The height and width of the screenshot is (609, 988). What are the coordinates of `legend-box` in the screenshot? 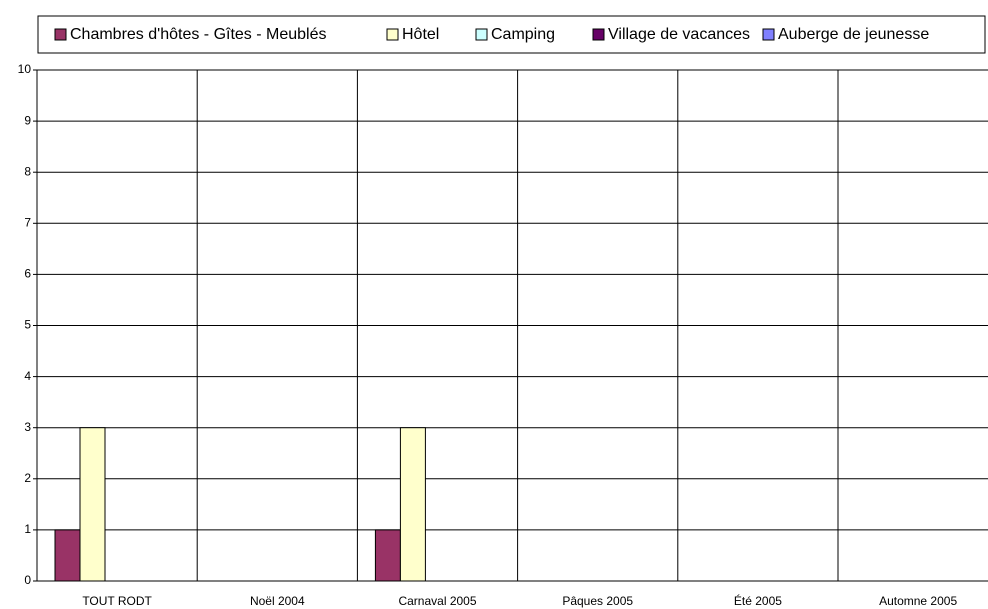 It's located at (511, 34).